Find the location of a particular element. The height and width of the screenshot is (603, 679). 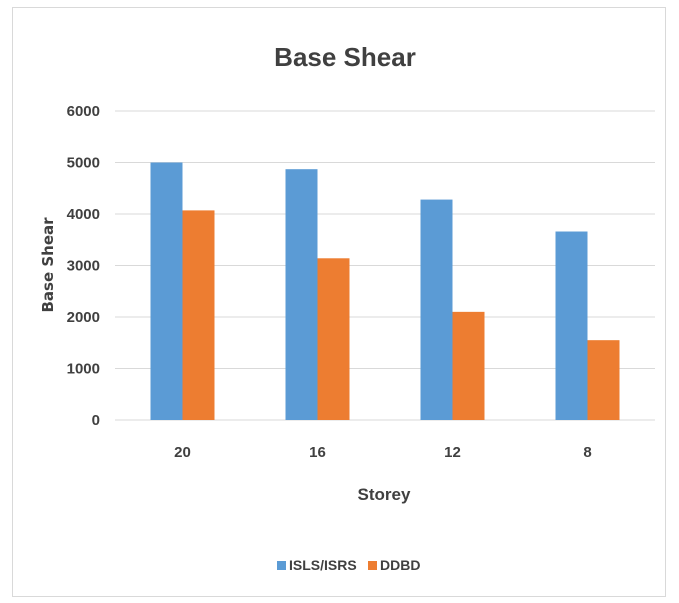

y-axis-label: Base Shear is located at coordinates (48, 265).